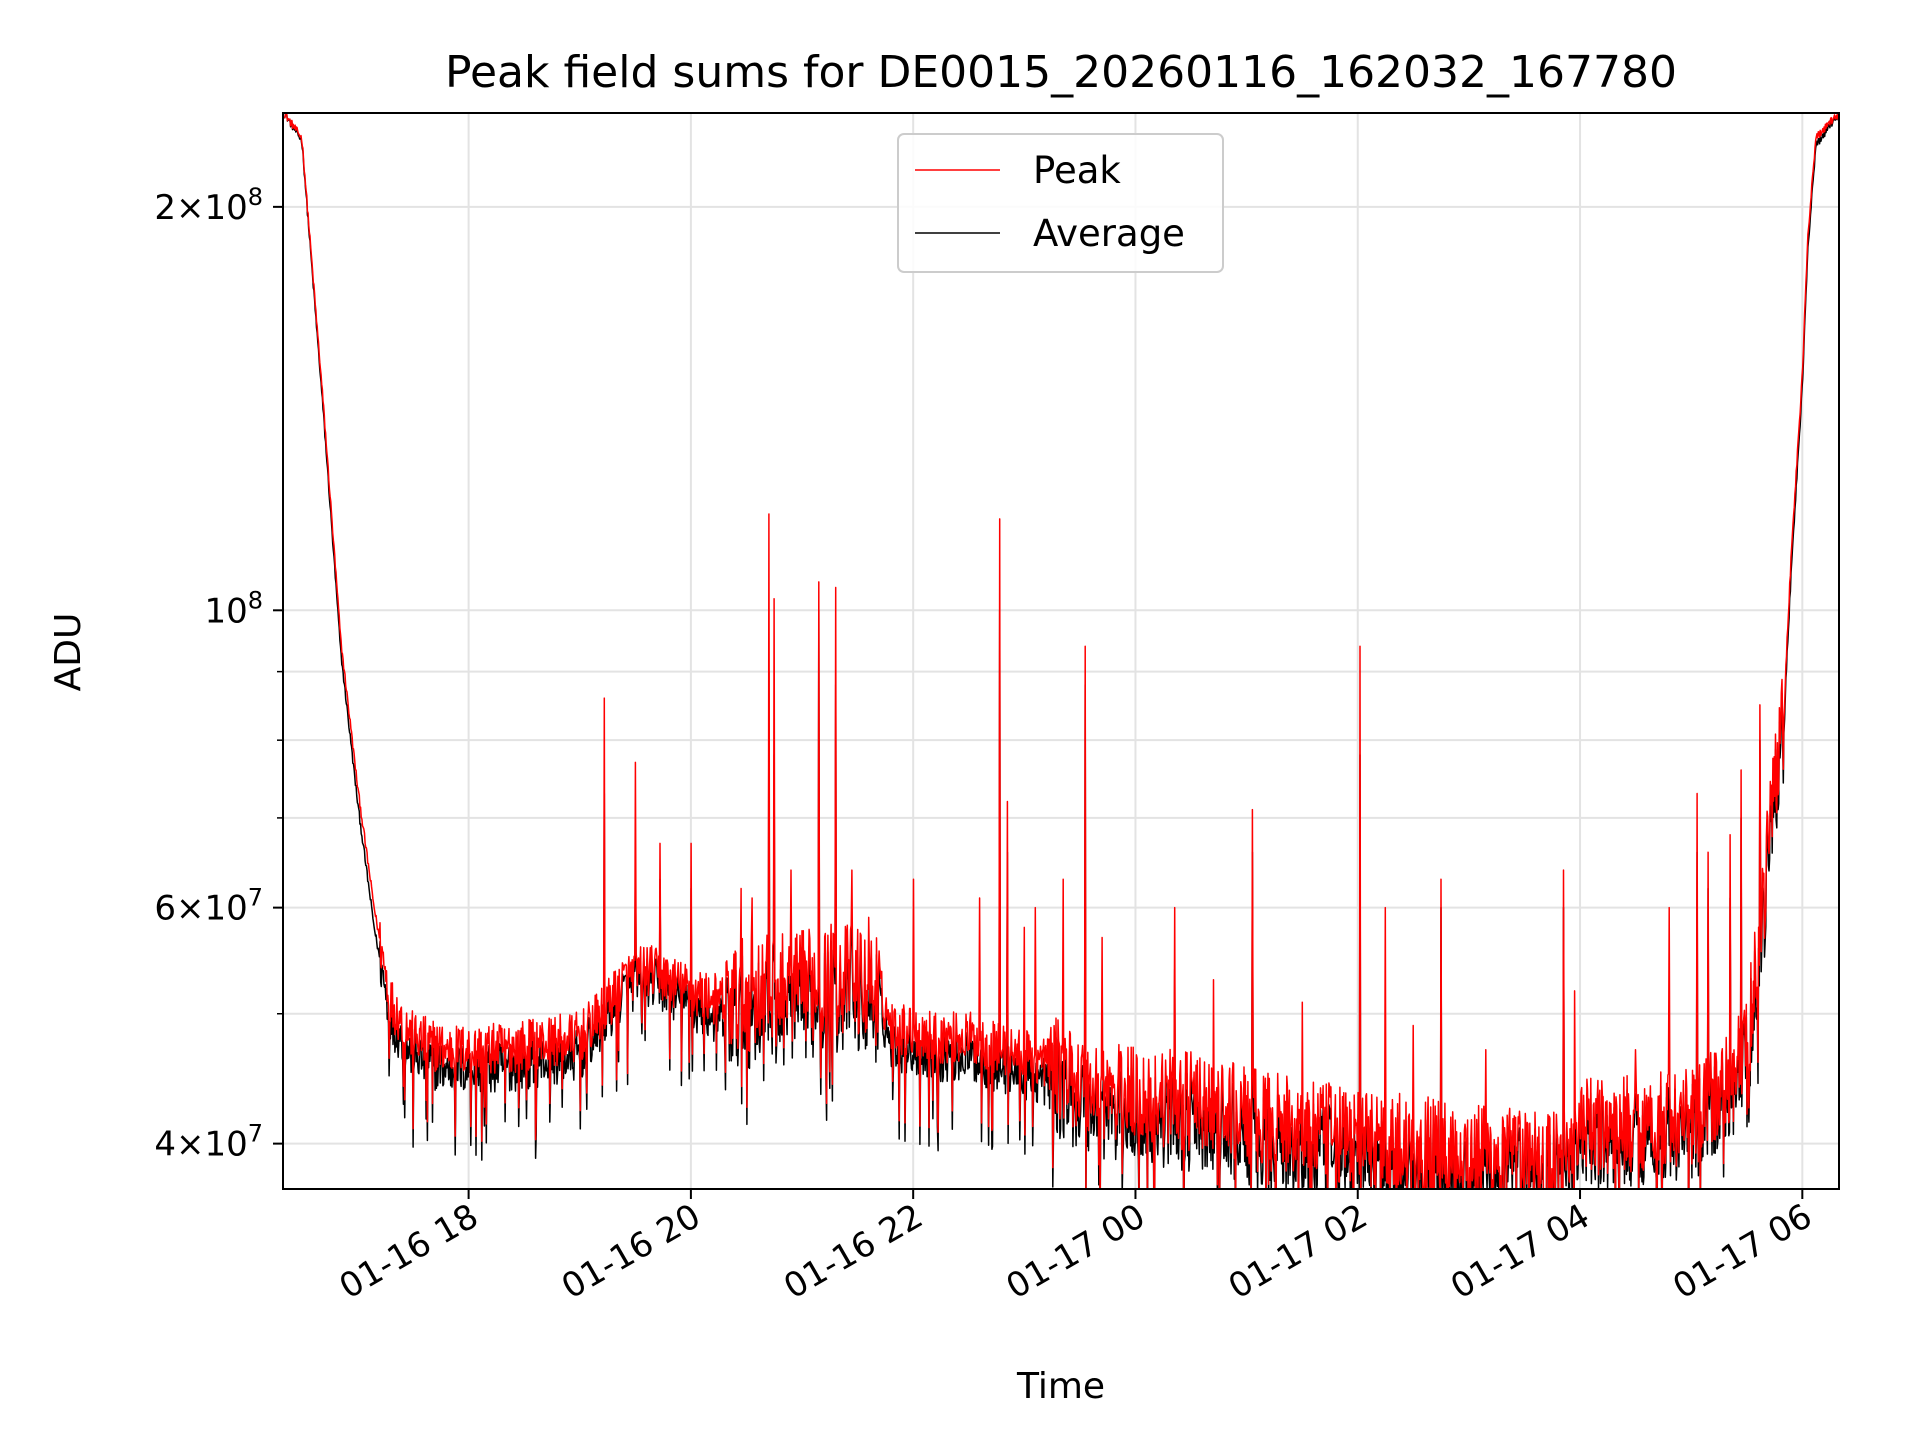  Describe the element at coordinates (208, 205) in the screenshot. I see `y-tick-label: 2×108` at that location.